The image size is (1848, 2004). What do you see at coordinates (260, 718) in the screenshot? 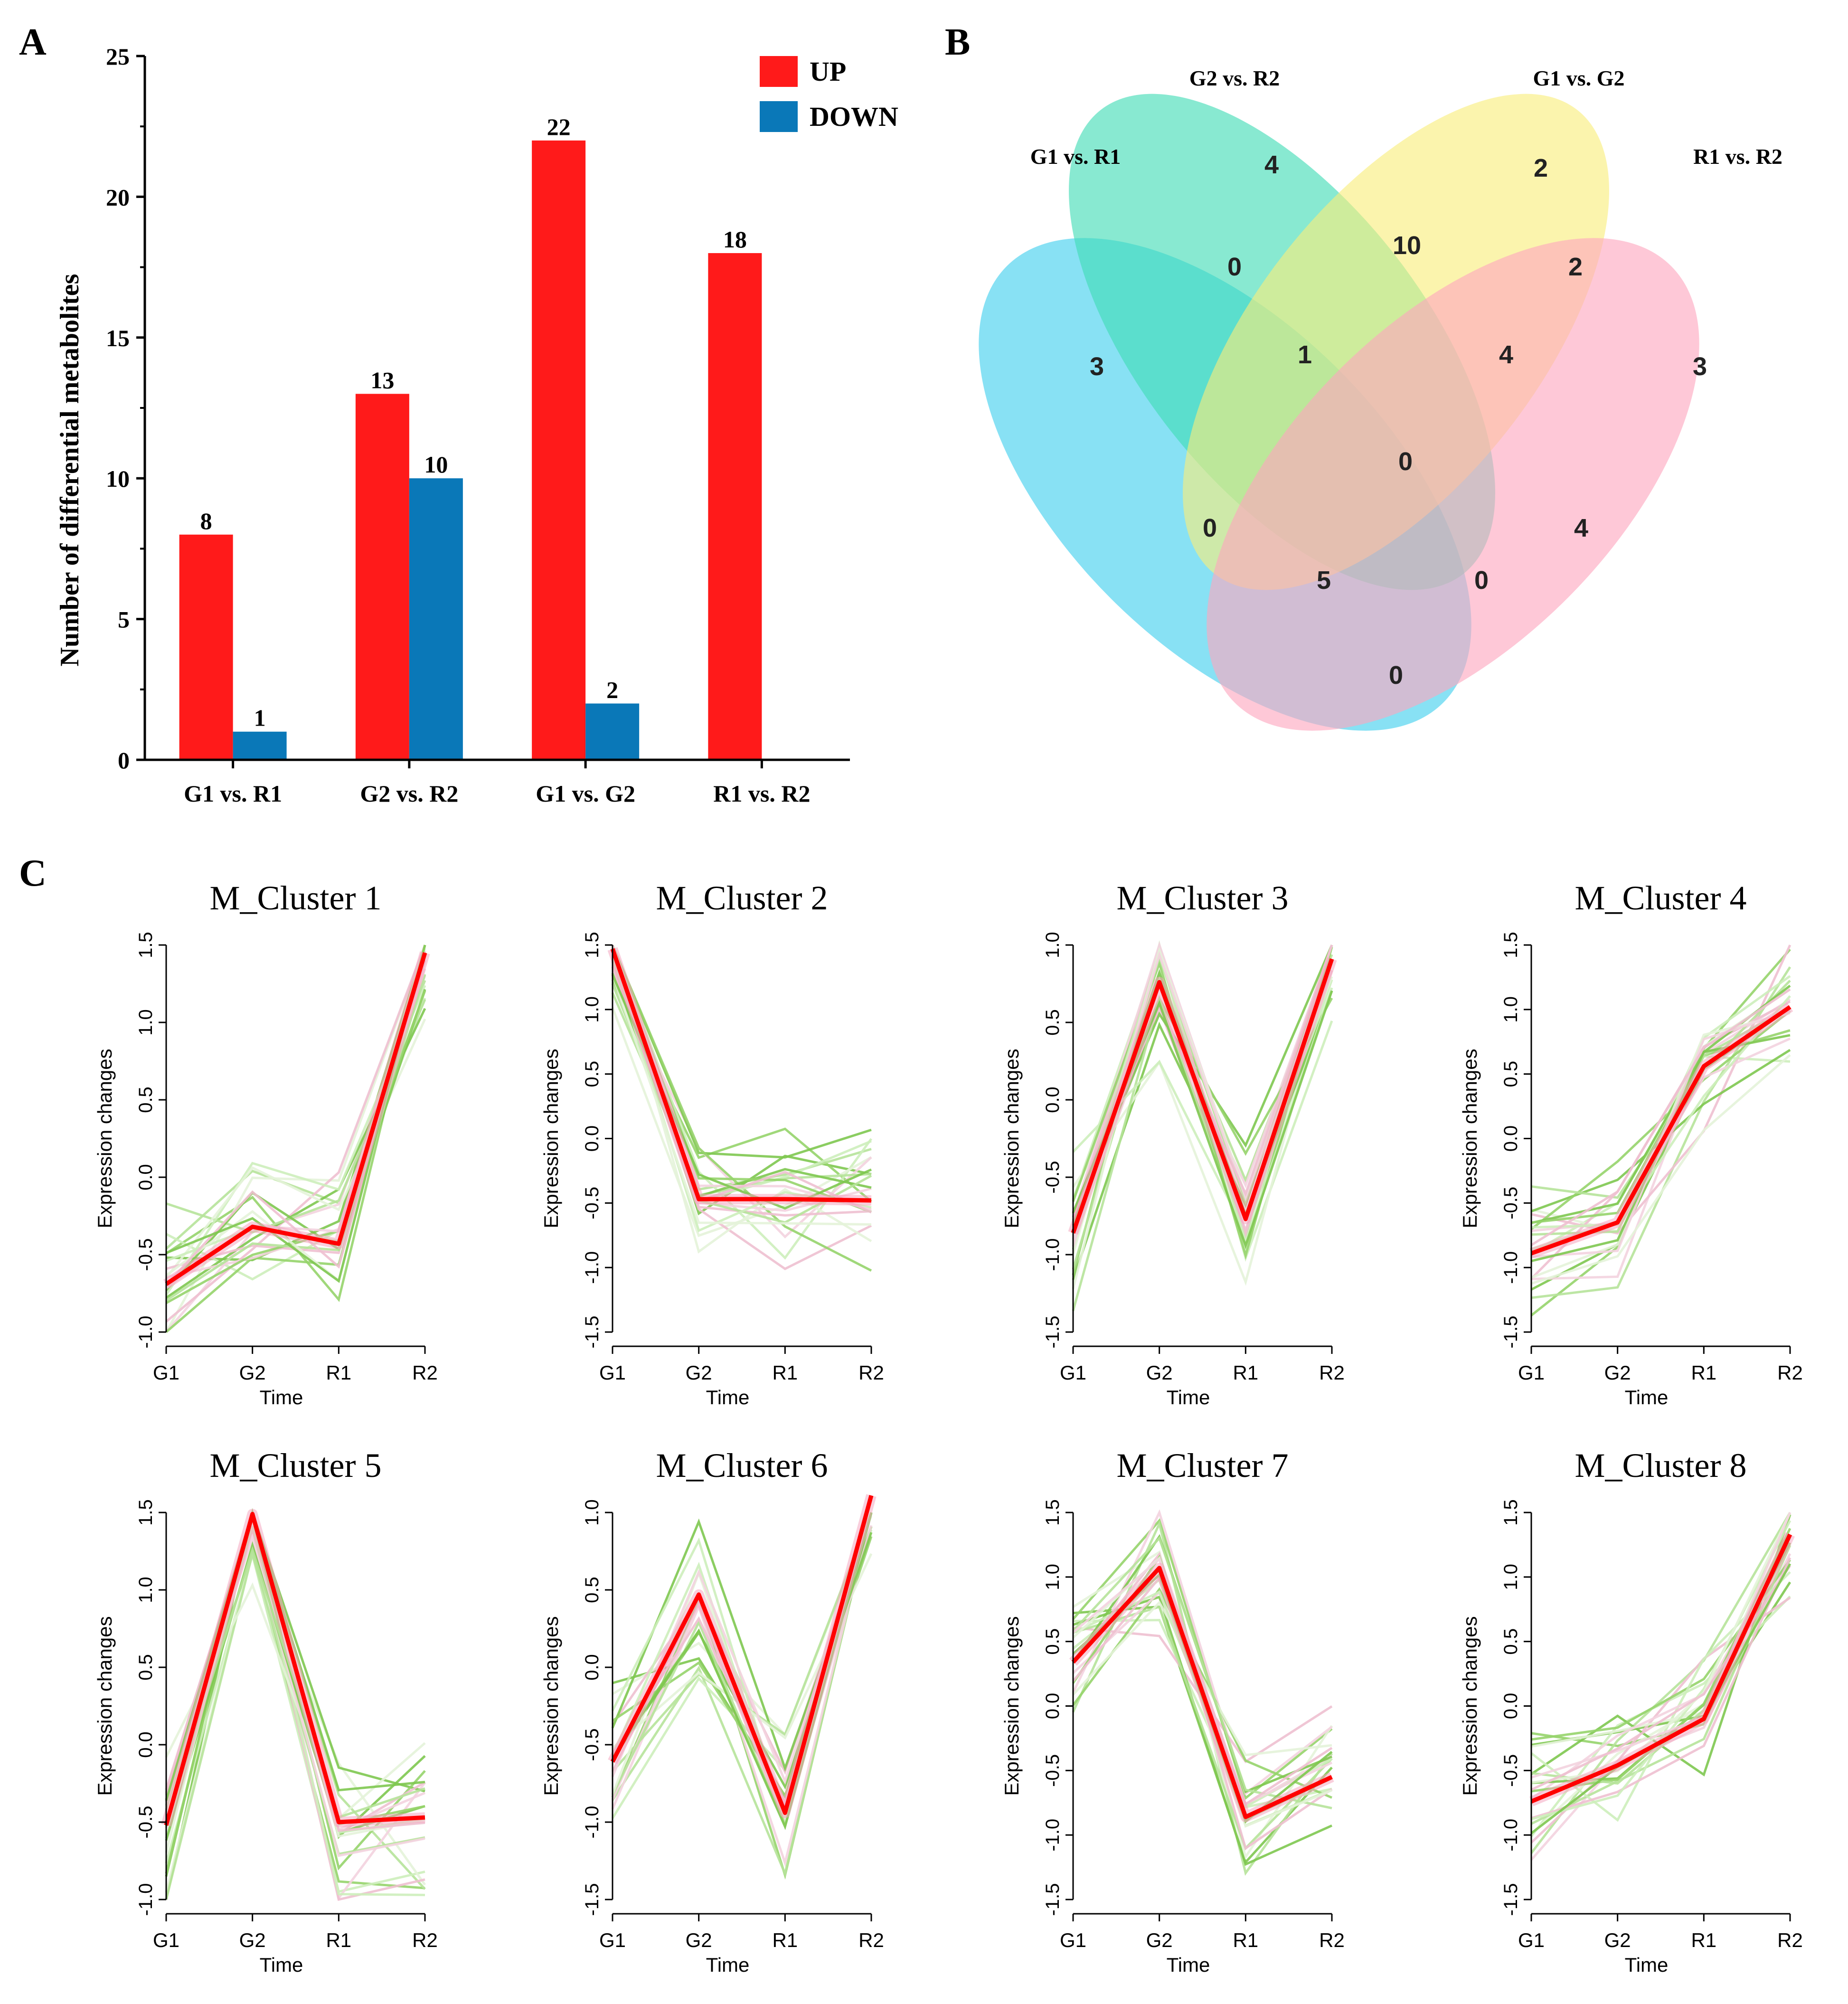
I see `bar-value-label: 1` at bounding box center [260, 718].